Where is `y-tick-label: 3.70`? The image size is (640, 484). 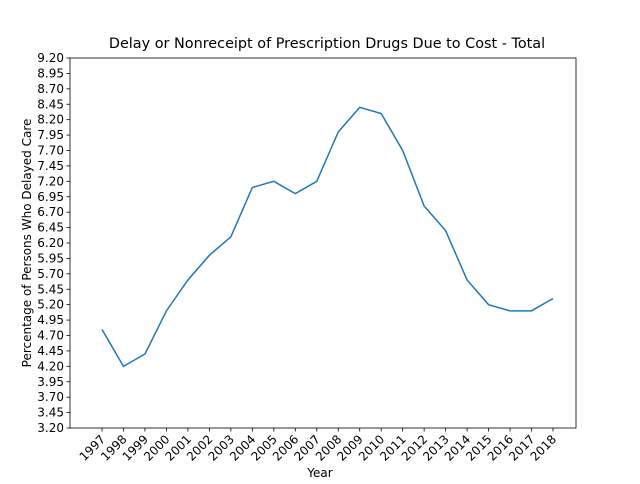
y-tick-label: 3.70 is located at coordinates (50, 397).